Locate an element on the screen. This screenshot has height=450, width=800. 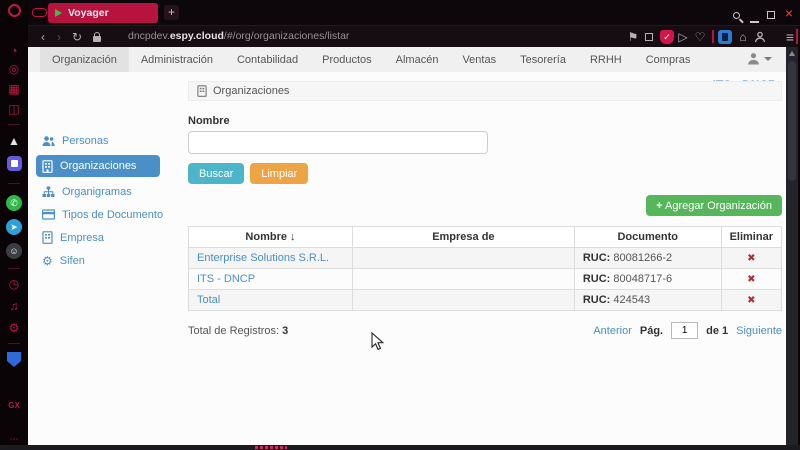
snapshot-icon is located at coordinates (649, 36).